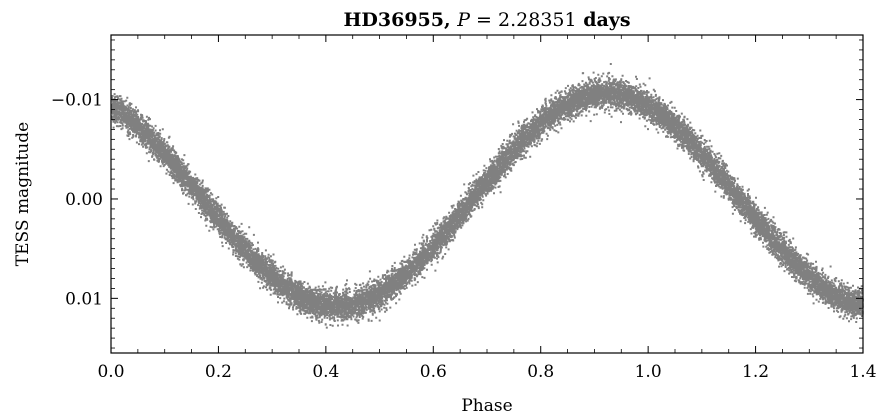 The width and height of the screenshot is (883, 418). I want to click on x-tick-label: 0.4, so click(325, 372).